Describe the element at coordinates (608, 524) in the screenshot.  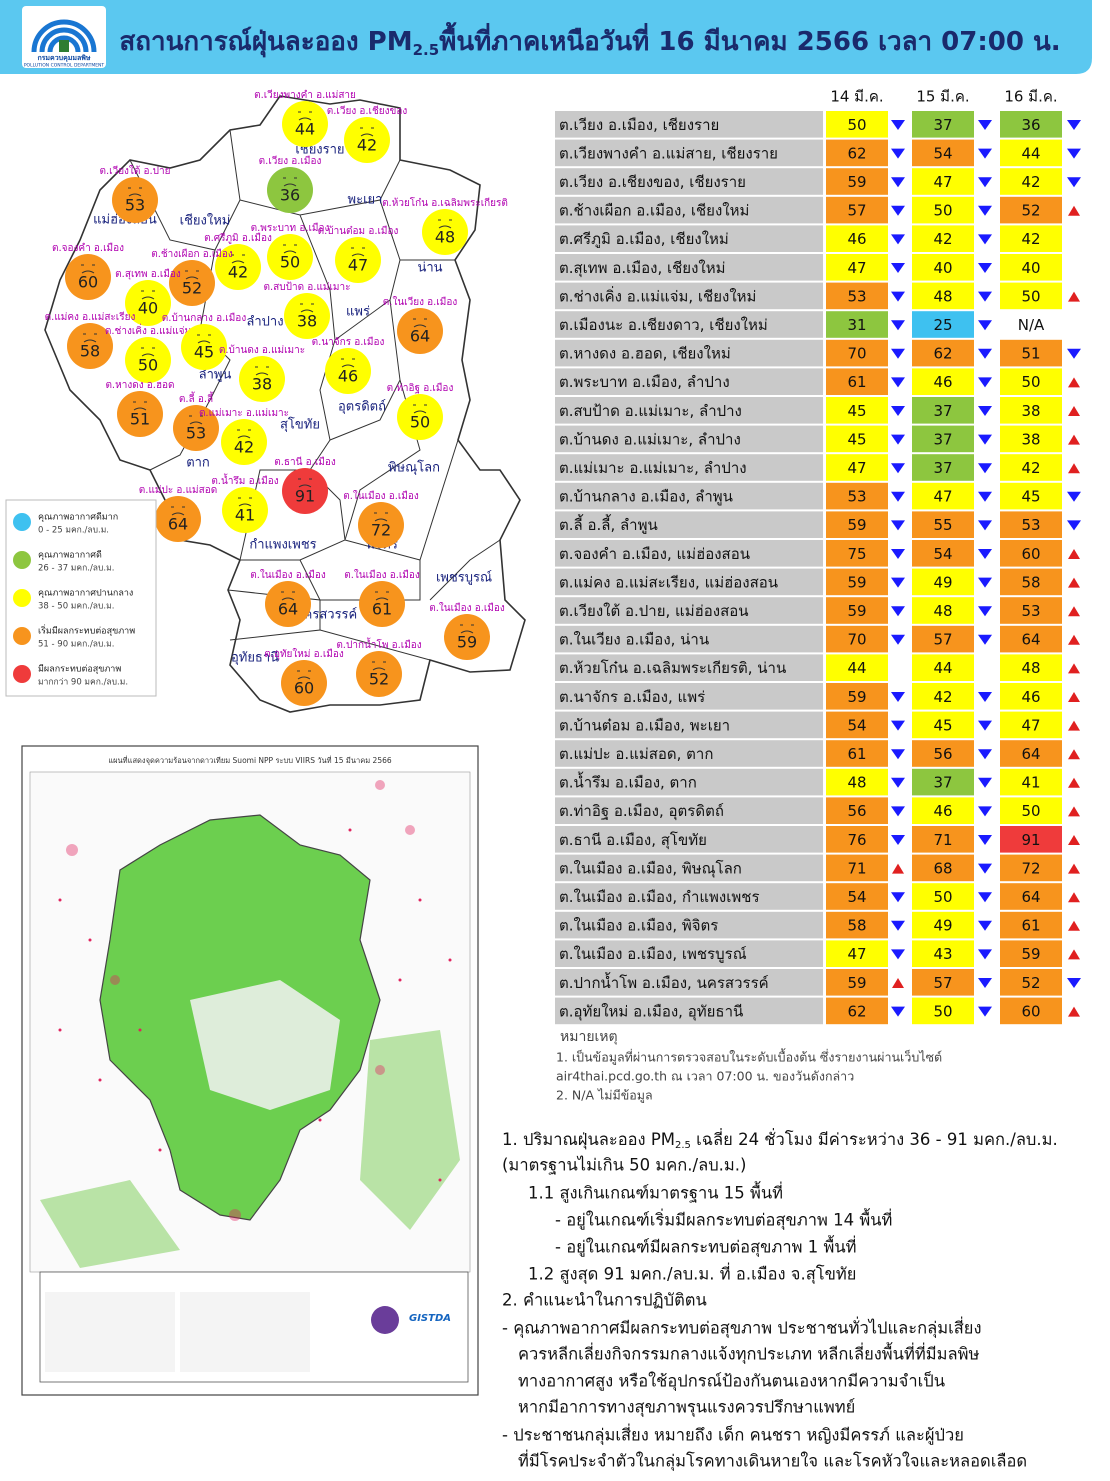
I see `station-name: ต.ลี้ อ.ลี้, ลำพูน` at that location.